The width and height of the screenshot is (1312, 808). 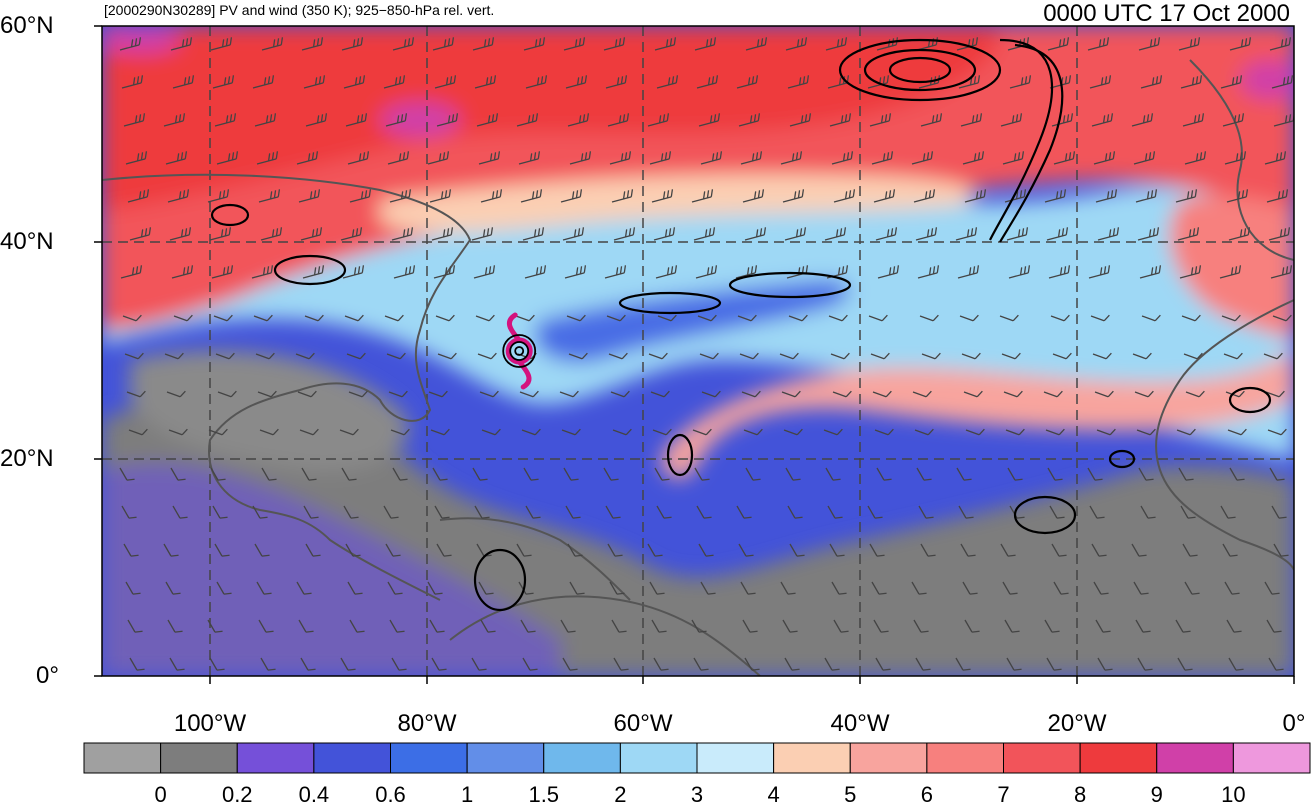 What do you see at coordinates (1003, 794) in the screenshot?
I see `colorbar-label: 7` at bounding box center [1003, 794].